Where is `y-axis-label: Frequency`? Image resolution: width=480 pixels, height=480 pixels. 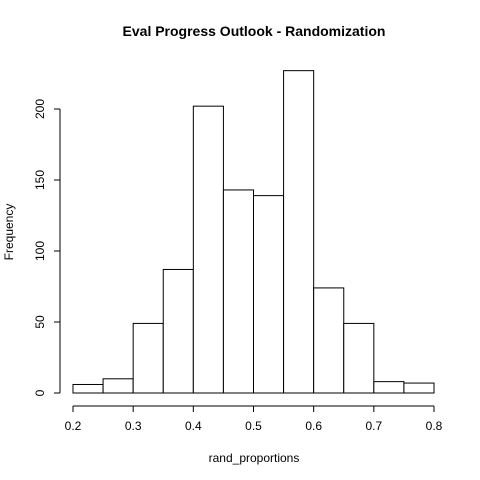 y-axis-label: Frequency is located at coordinates (9, 232).